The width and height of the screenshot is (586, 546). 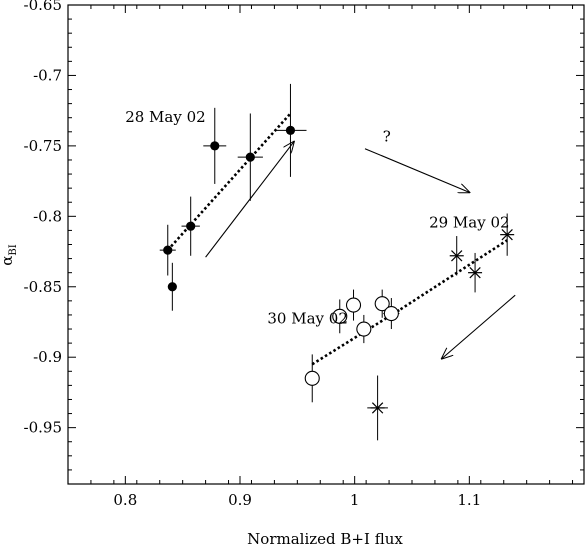 What do you see at coordinates (8, 261) in the screenshot?
I see `y-axis-label-main: α` at bounding box center [8, 261].